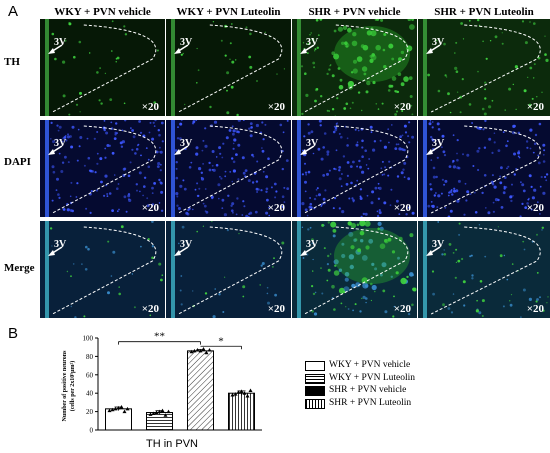  I want to click on x-axis-label: TH in PVN, so click(172, 444).